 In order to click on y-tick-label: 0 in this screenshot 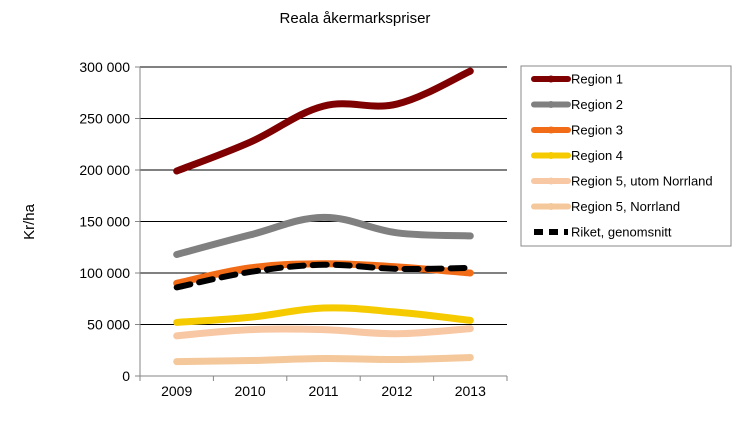, I will do `click(126, 376)`.